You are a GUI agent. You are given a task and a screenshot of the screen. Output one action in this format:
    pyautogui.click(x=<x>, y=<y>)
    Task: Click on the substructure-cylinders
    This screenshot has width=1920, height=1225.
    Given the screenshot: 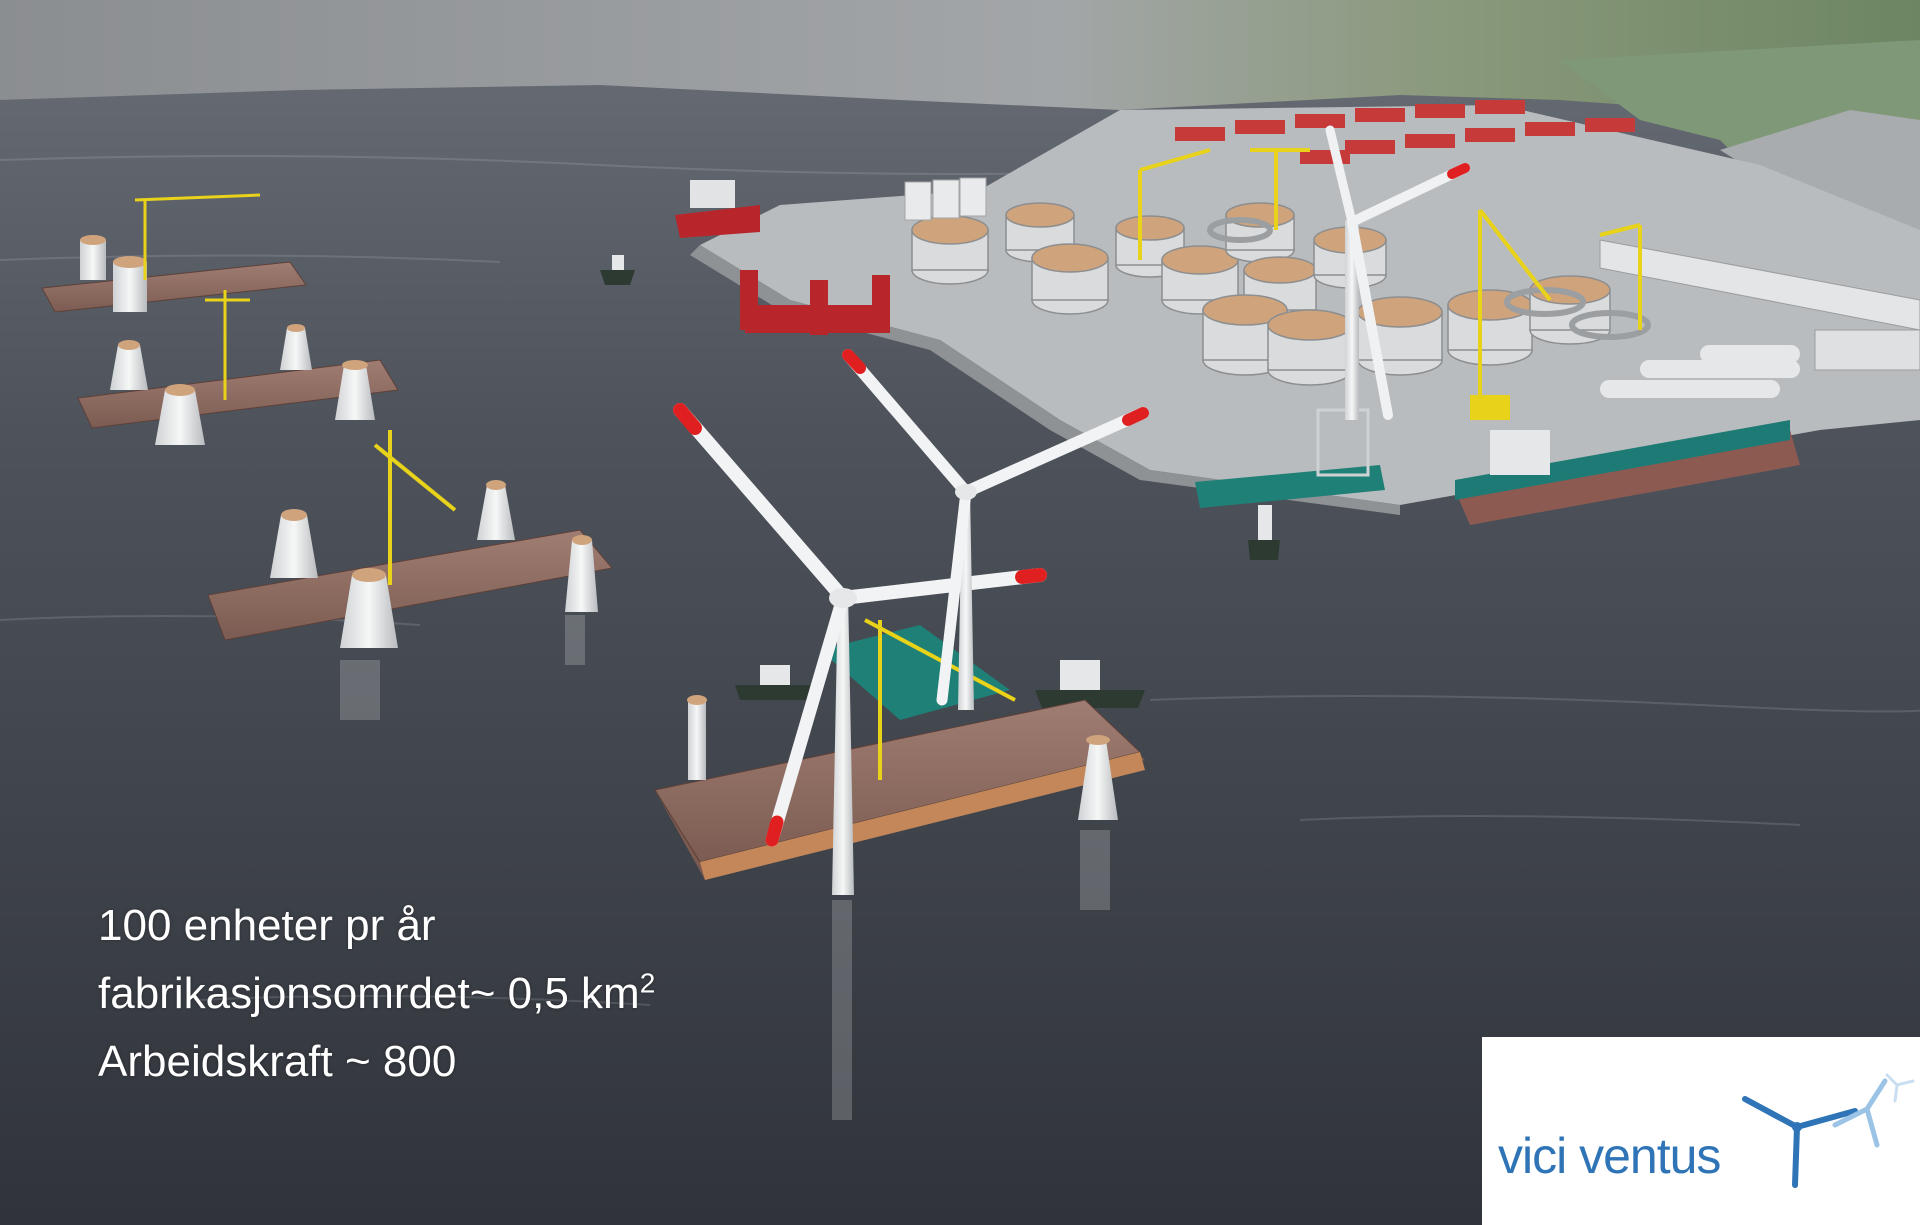 What is the action you would take?
    pyautogui.click(x=1261, y=294)
    